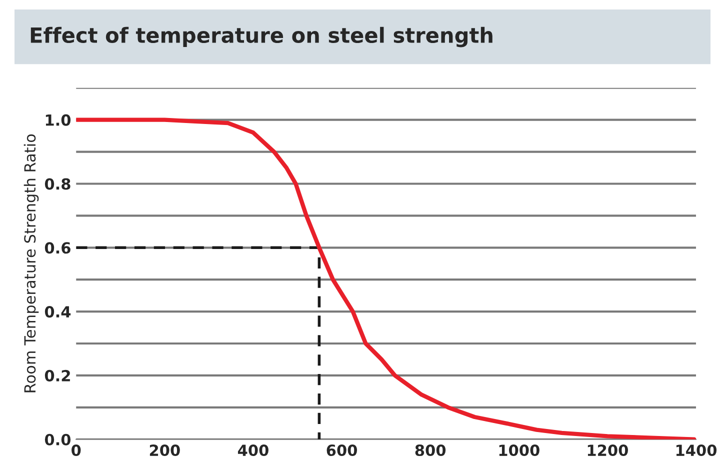 This screenshot has width=725, height=475. What do you see at coordinates (696, 450) in the screenshot?
I see `x-tick-label: 1400` at bounding box center [696, 450].